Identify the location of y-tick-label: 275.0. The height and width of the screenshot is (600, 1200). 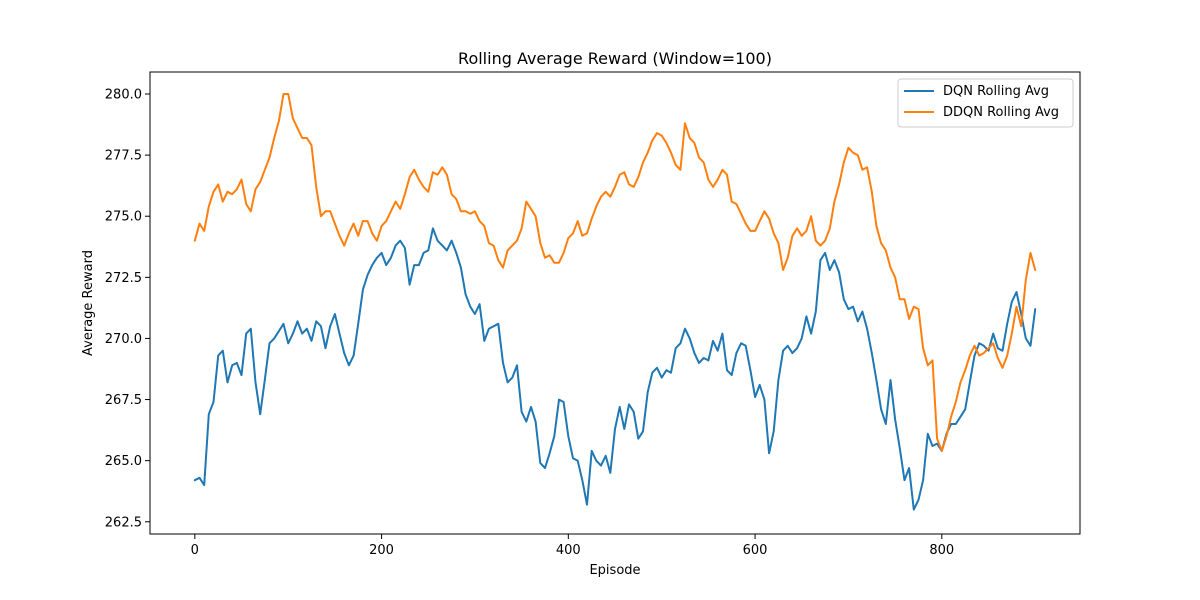
(123, 217).